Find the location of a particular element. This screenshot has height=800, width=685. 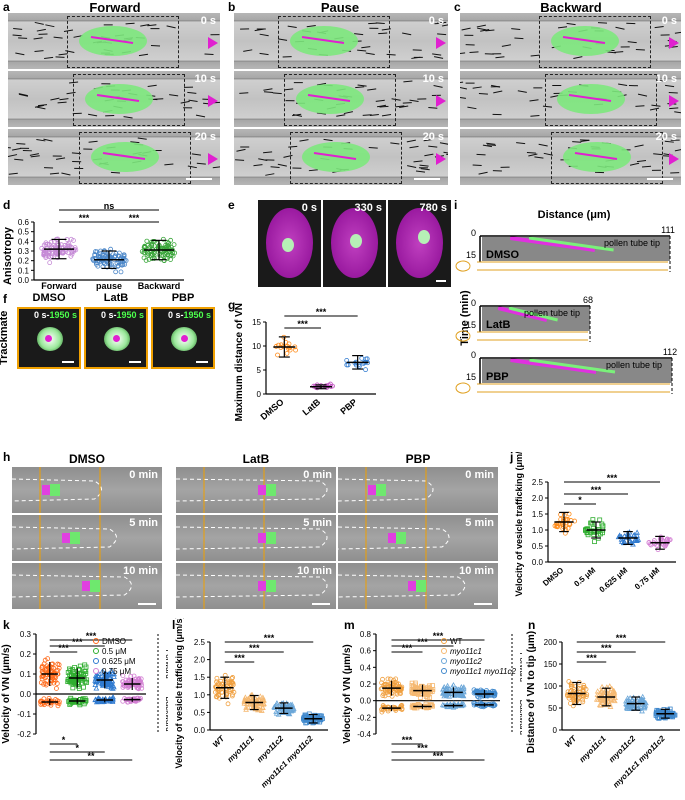

category-label: Backward is located at coordinates (159, 286).